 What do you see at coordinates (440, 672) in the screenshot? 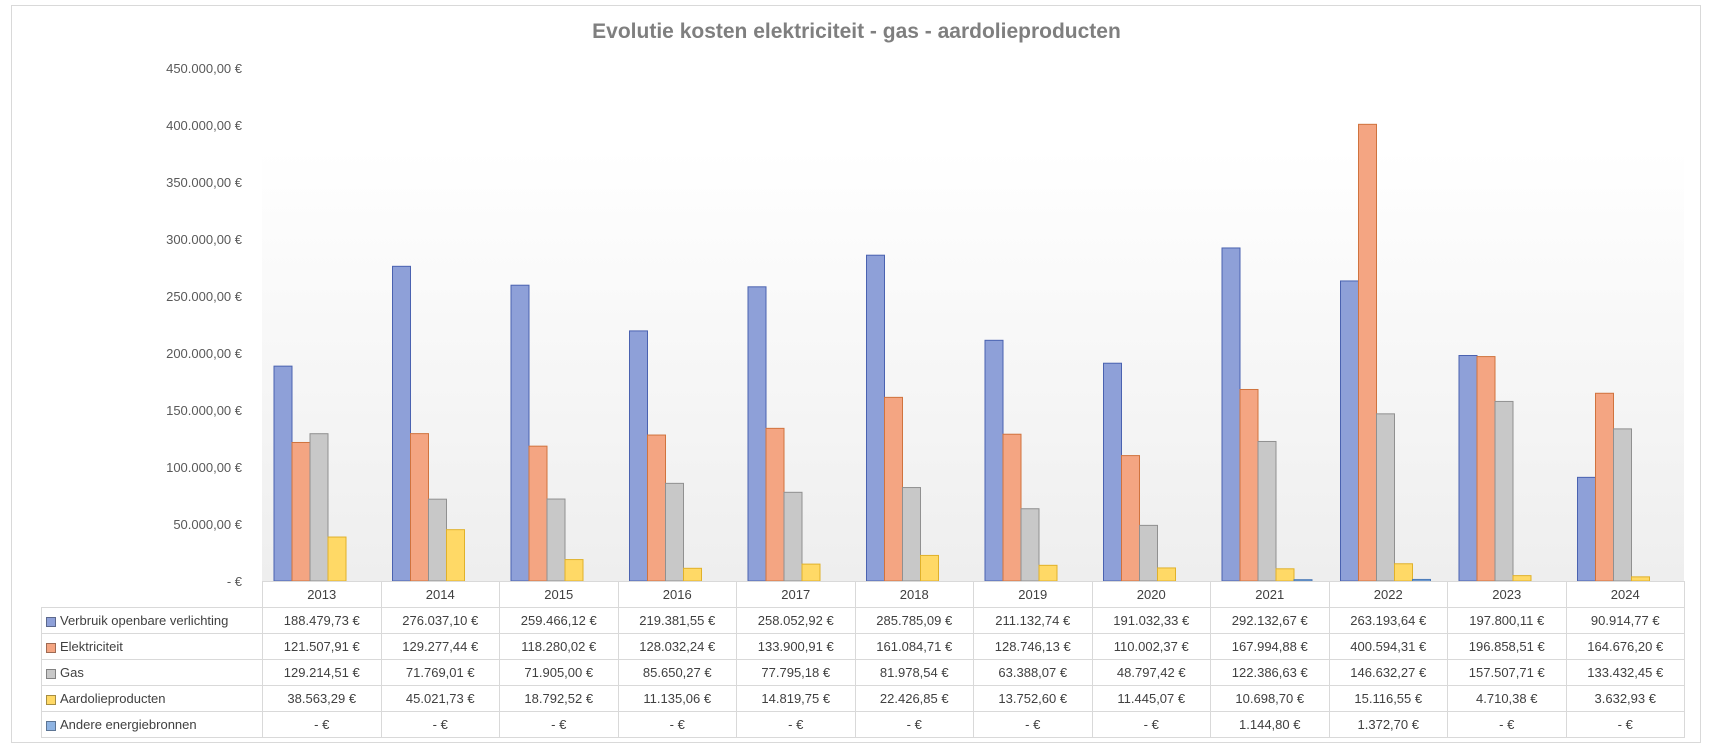
I see `data-label: 71.769,01 €` at bounding box center [440, 672].